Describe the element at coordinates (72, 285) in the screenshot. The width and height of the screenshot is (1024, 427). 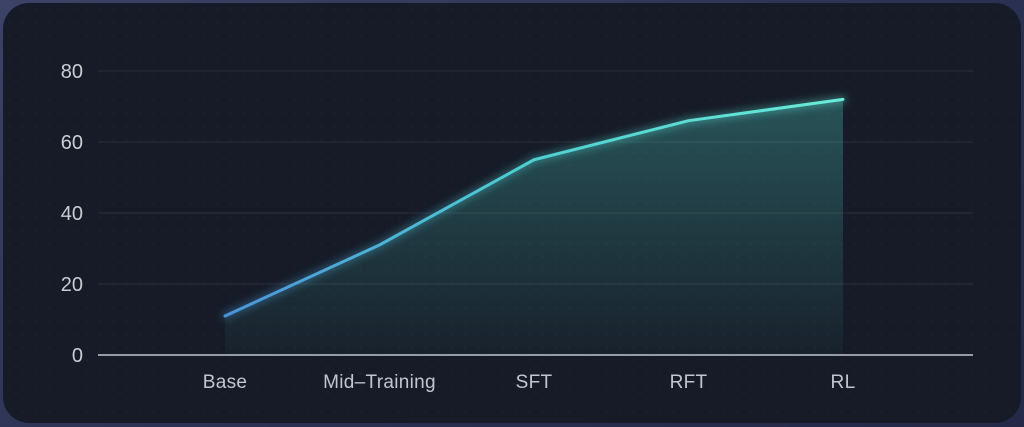
I see `y-tick-label: 20` at that location.